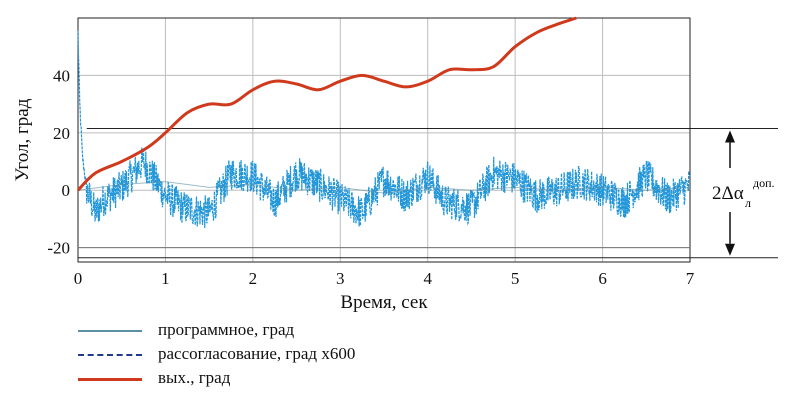 This screenshot has width=800, height=412. Describe the element at coordinates (340, 278) in the screenshot. I see `x-tick-label: 3` at that location.